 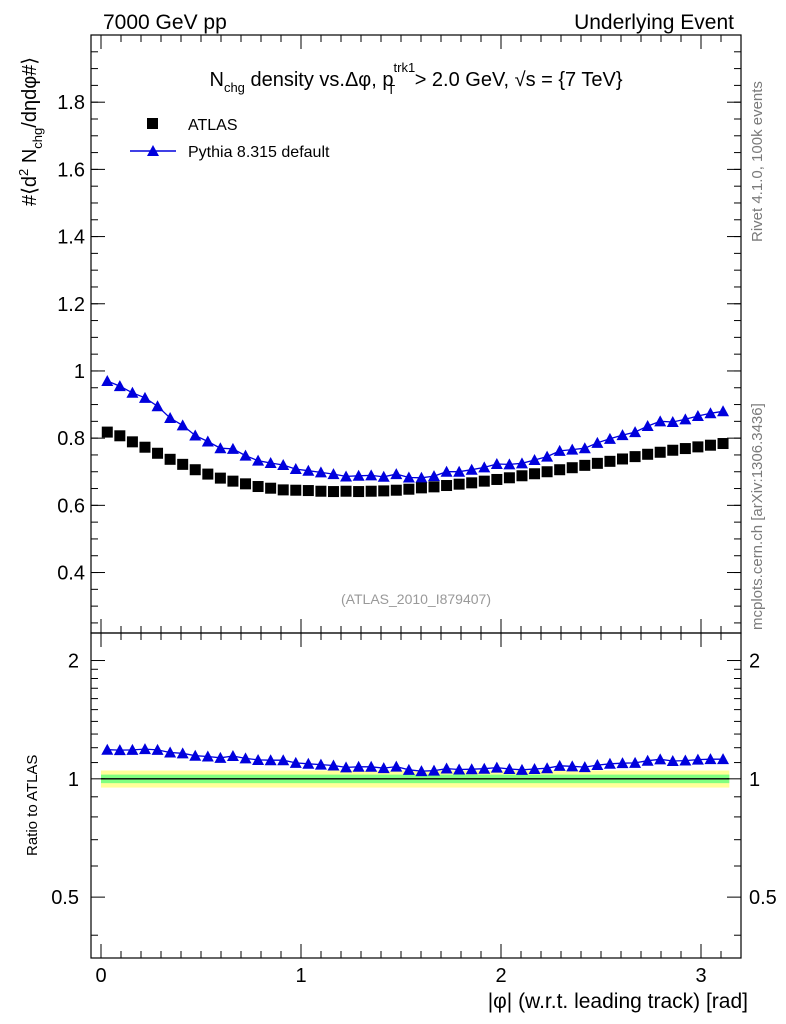 What do you see at coordinates (213, 125) in the screenshot?
I see `legend-atlas-label: ATLAS` at bounding box center [213, 125].